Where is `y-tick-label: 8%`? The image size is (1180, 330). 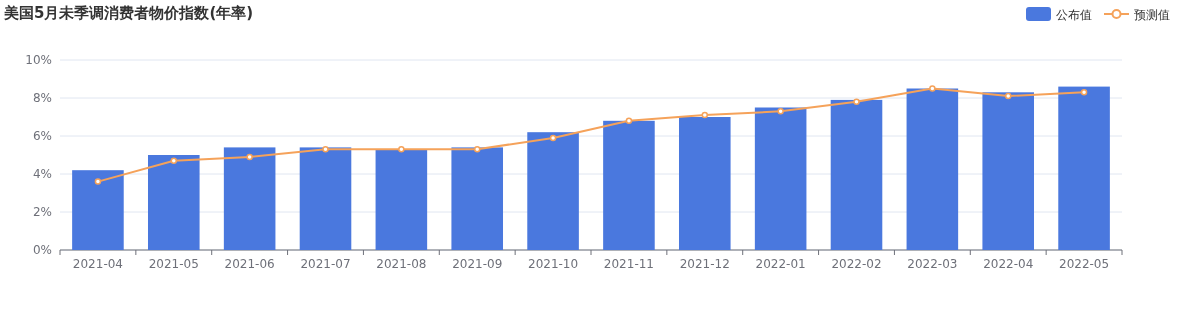
y-tick-label: 8% is located at coordinates (42, 98).